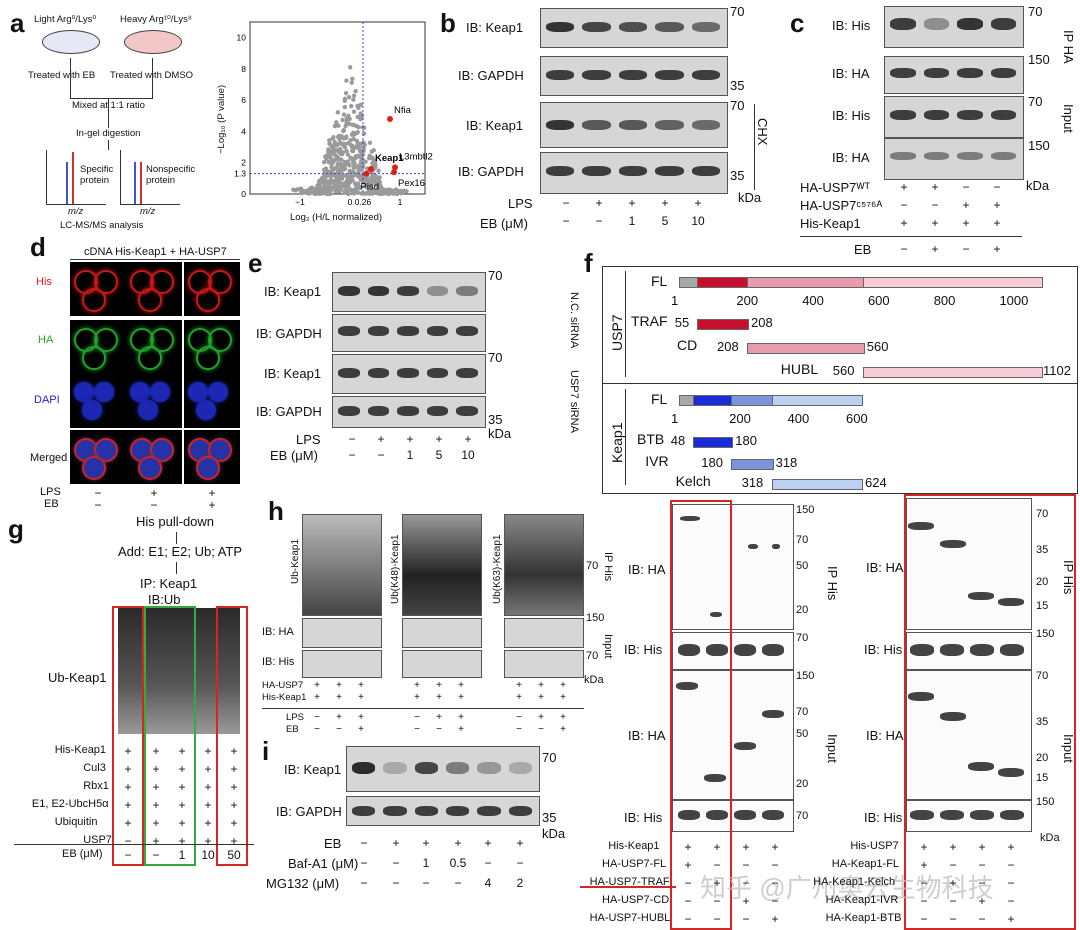 The width and height of the screenshot is (1080, 930). What do you see at coordinates (439, 439) in the screenshot?
I see `e-row1-sign: +` at bounding box center [439, 439].